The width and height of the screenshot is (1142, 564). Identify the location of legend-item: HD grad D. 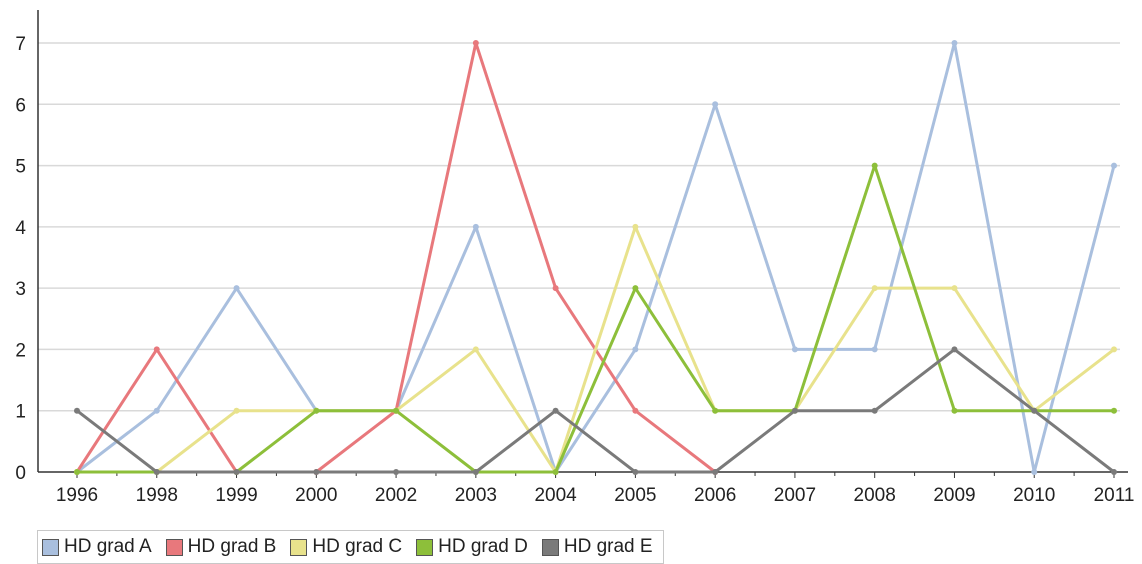
(472, 547).